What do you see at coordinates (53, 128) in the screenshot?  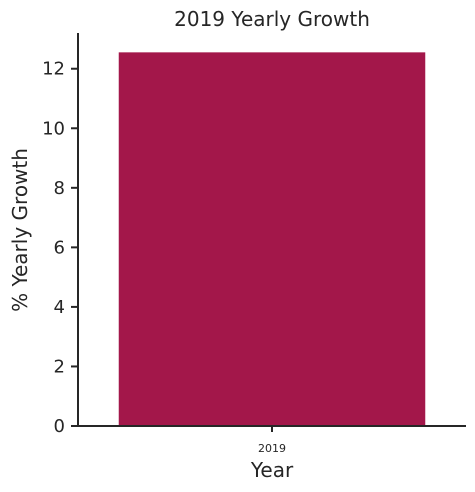 I see `y-tick-label-10: 10` at bounding box center [53, 128].